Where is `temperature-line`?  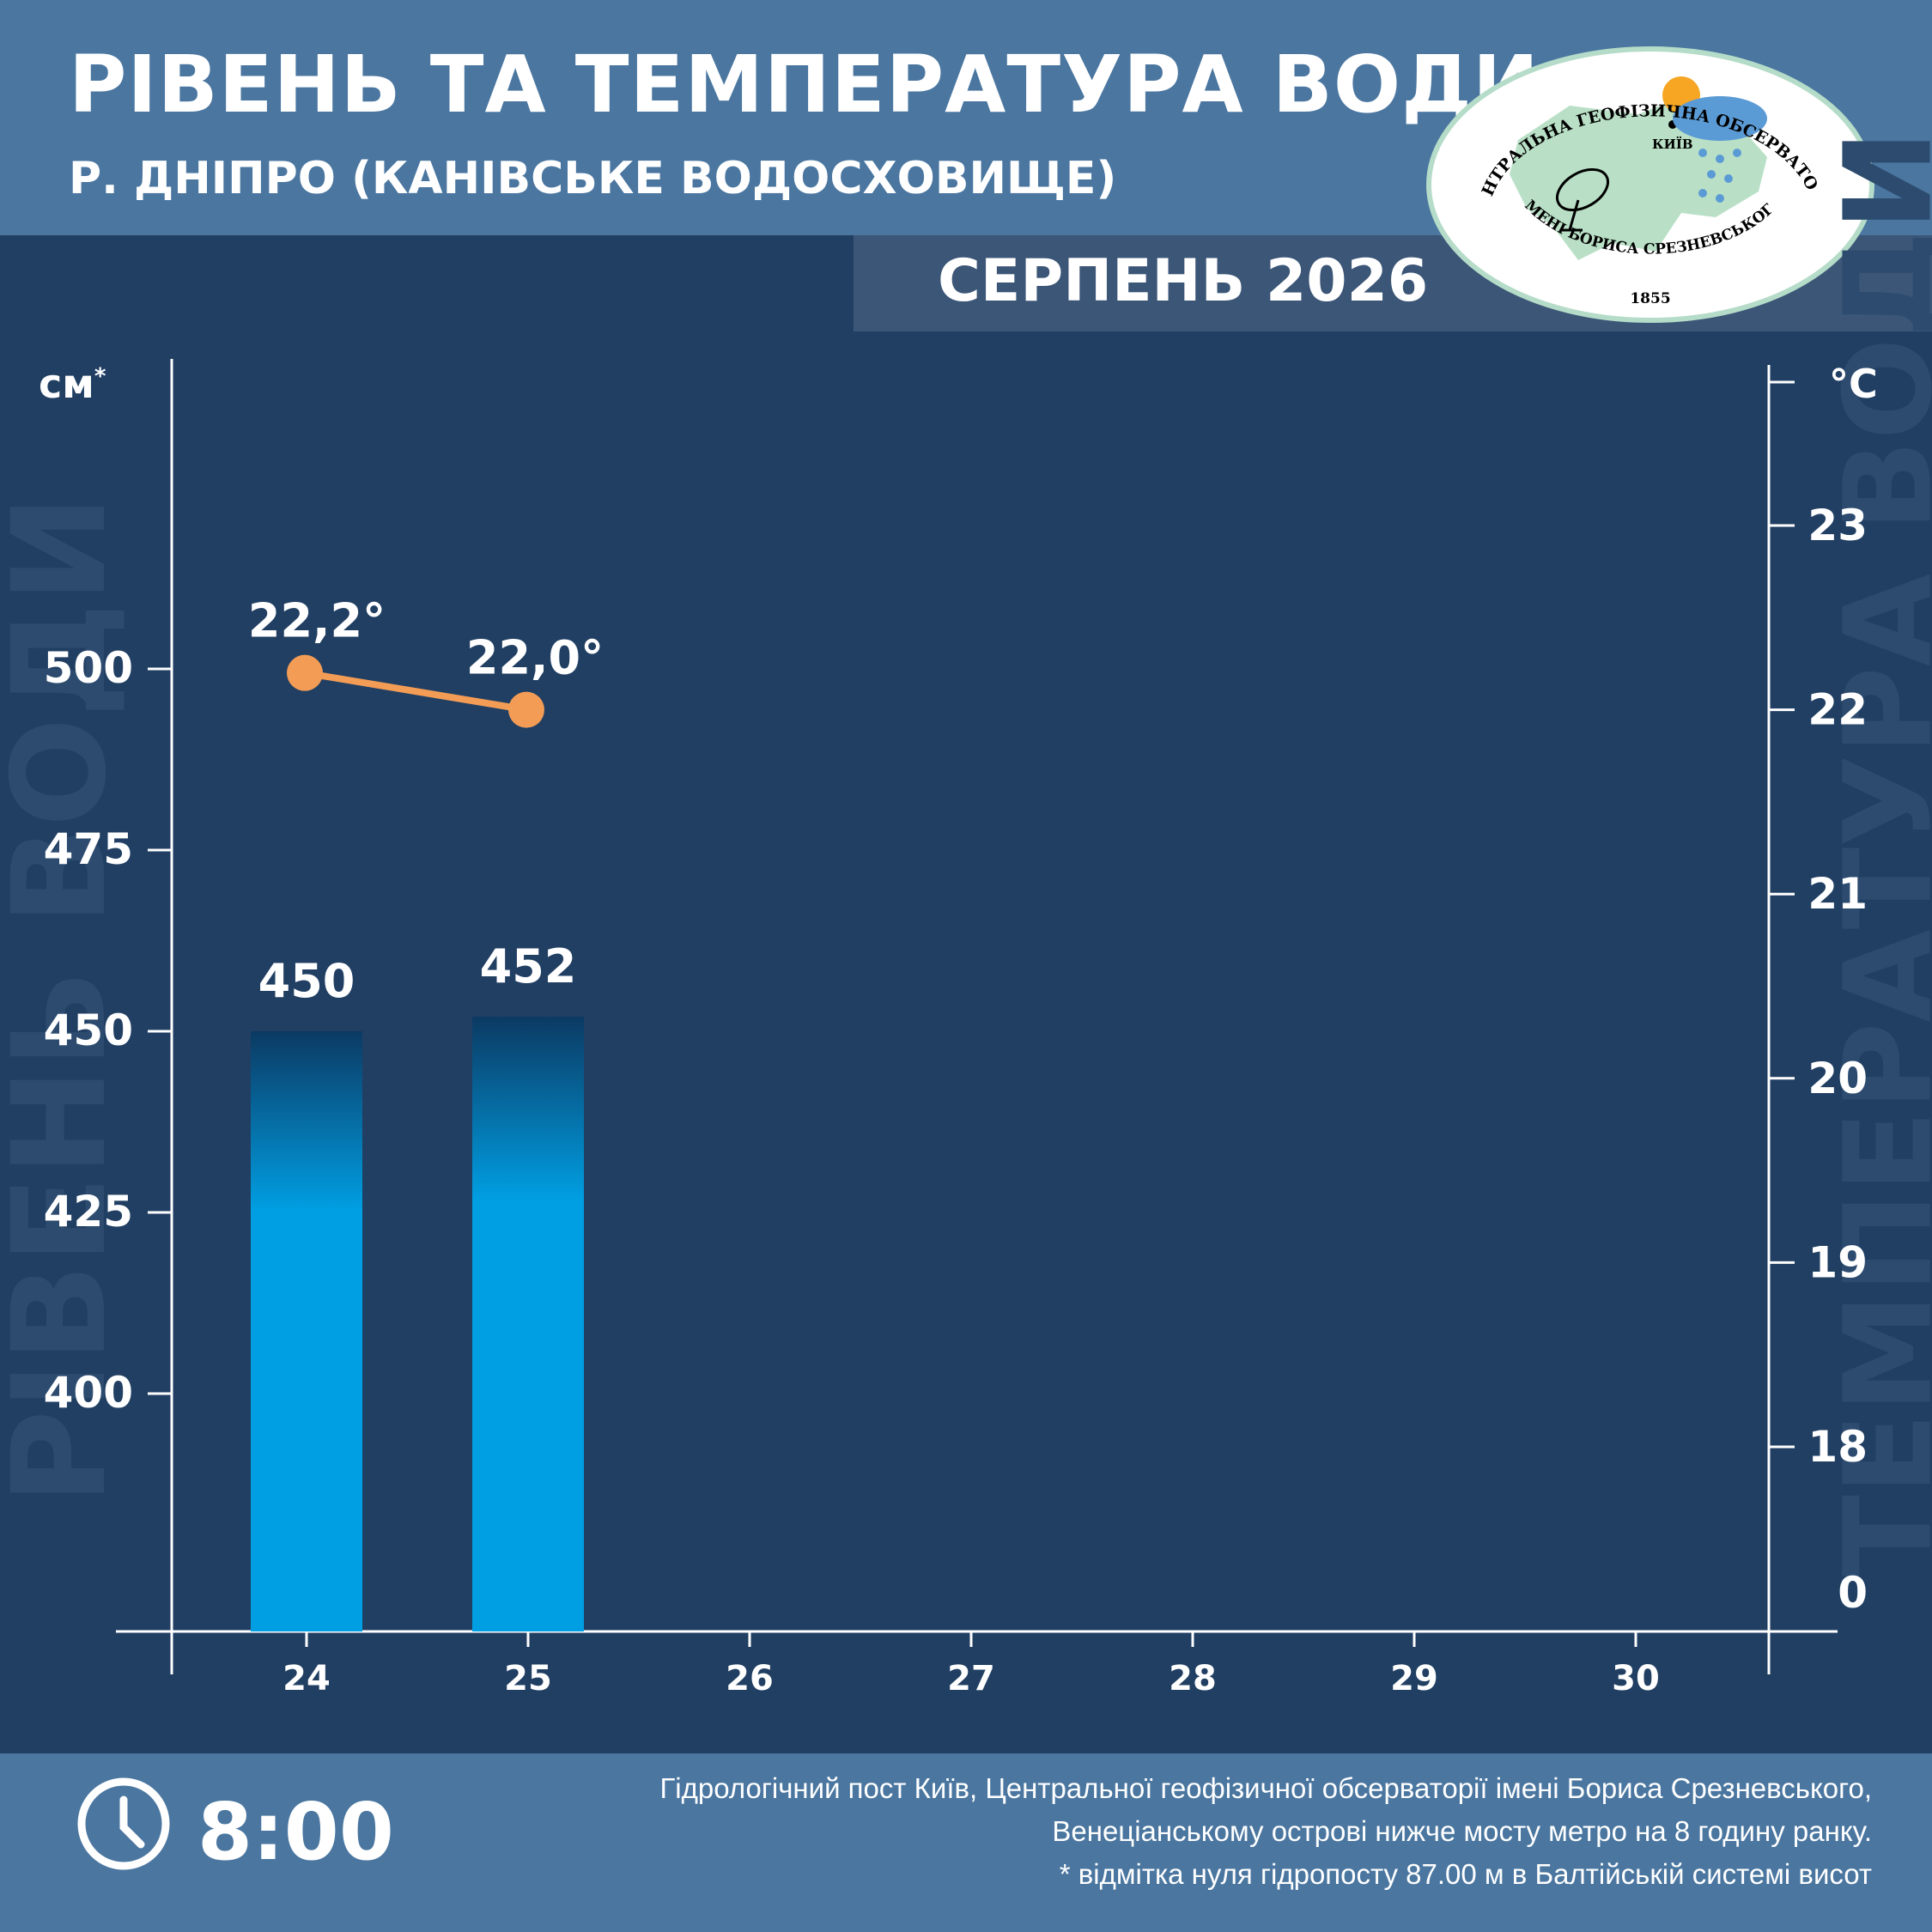
temperature-line is located at coordinates (415, 691).